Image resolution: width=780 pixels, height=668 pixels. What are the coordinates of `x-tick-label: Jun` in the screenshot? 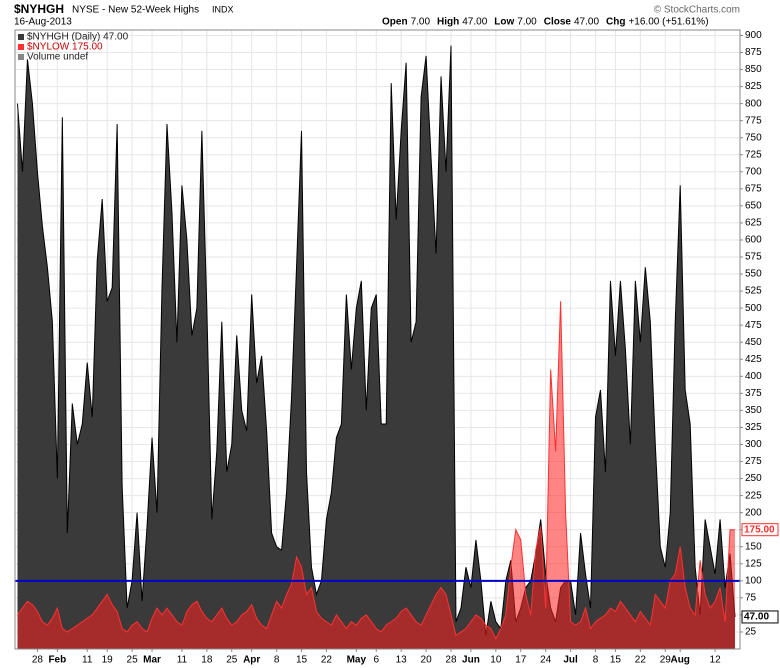 It's located at (471, 660).